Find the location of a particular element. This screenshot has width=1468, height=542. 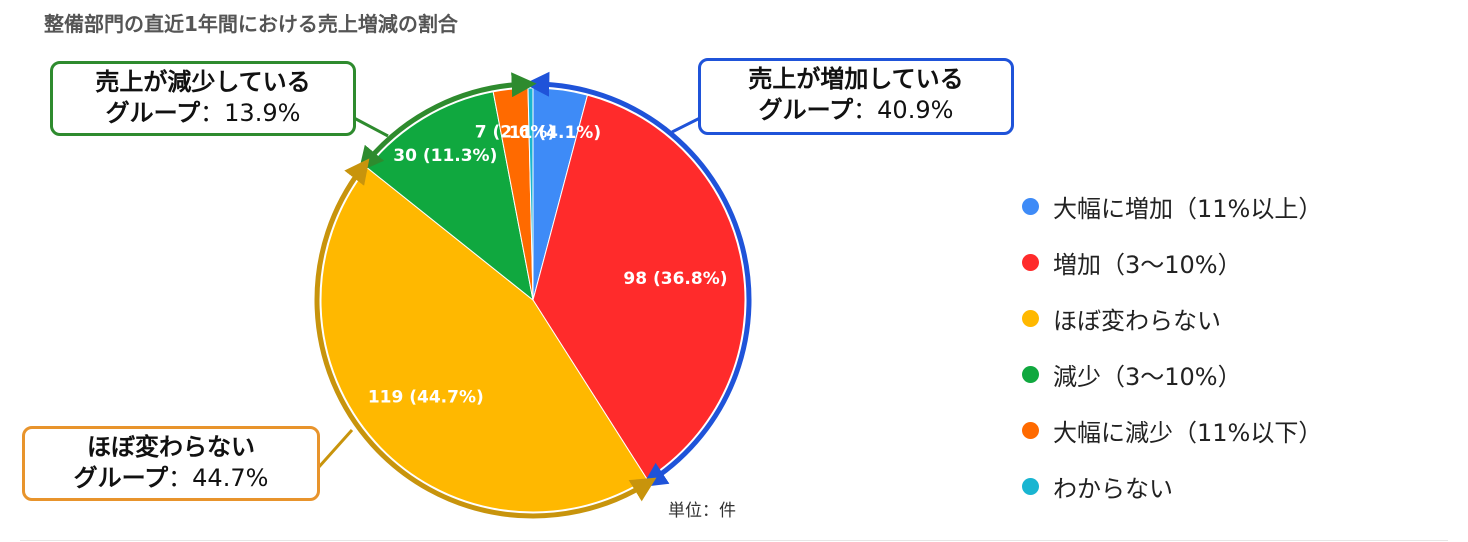

group-percent: 40.9% is located at coordinates (915, 110).